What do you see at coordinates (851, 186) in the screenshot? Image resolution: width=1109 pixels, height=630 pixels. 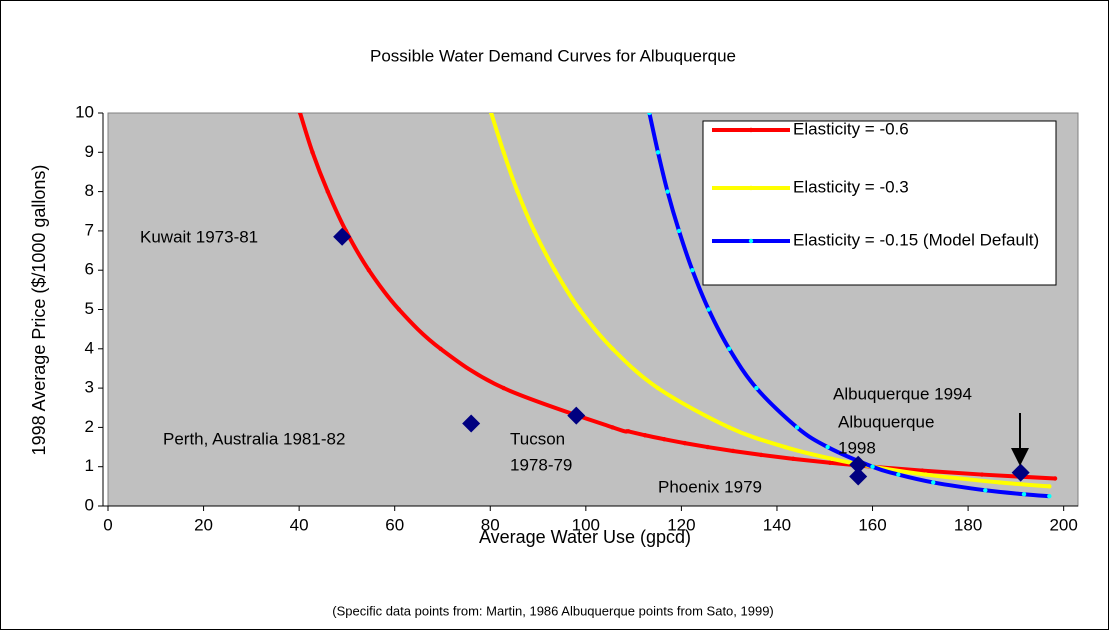 I see `legend-label: Elasticity = -0.3` at bounding box center [851, 186].